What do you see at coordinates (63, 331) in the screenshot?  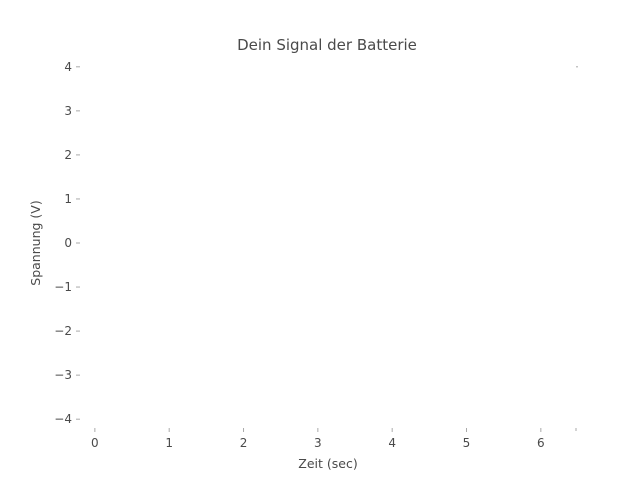 I see `y-tick-label: −2` at bounding box center [63, 331].